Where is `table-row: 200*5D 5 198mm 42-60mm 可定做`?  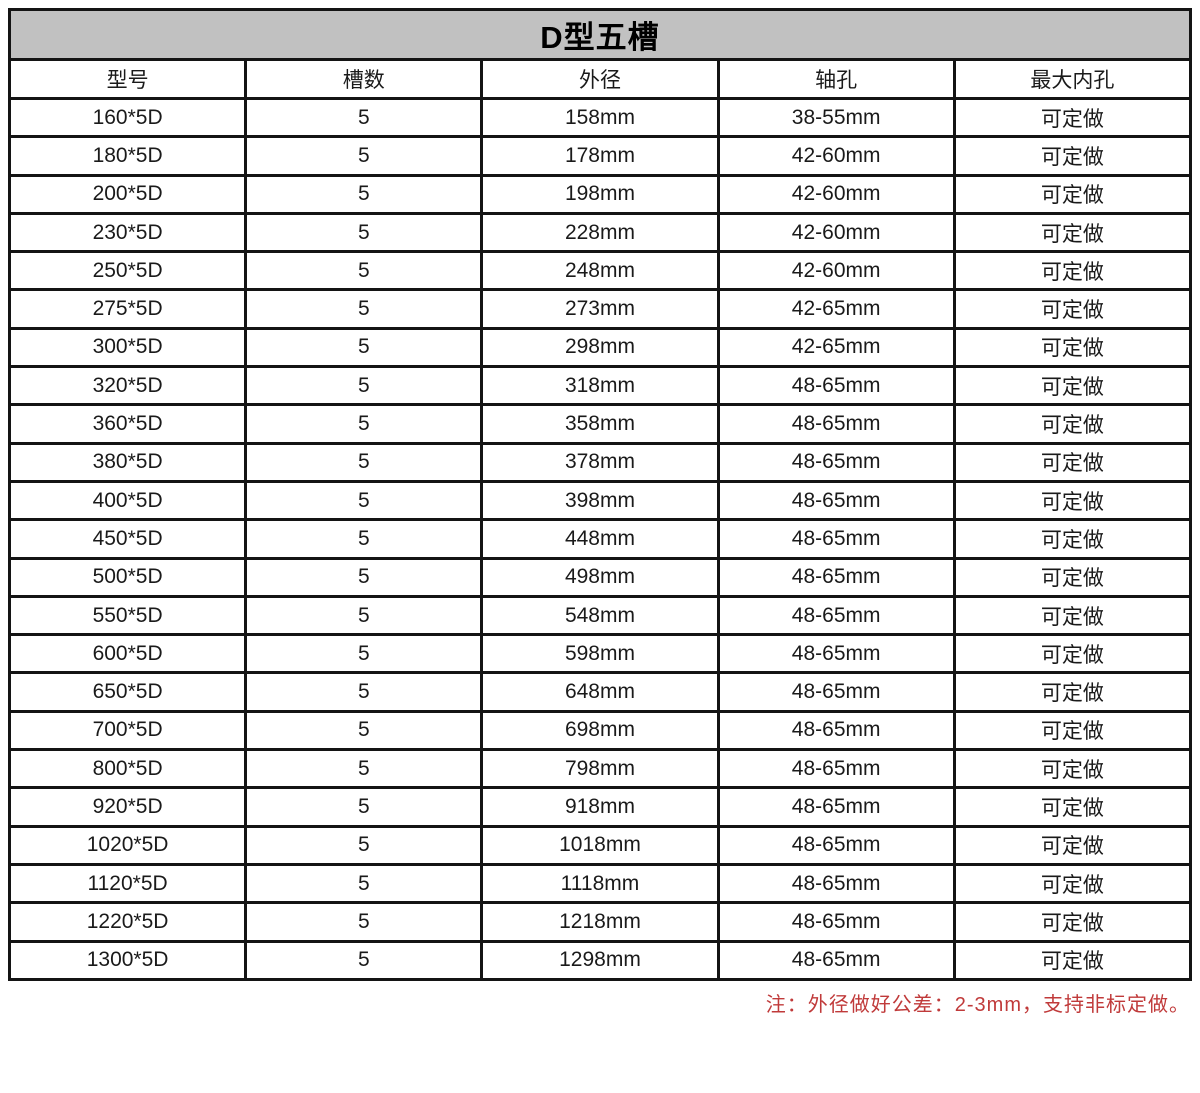
table-row: 200*5D 5 198mm 42-60mm 可定做 is located at coordinates (600, 194).